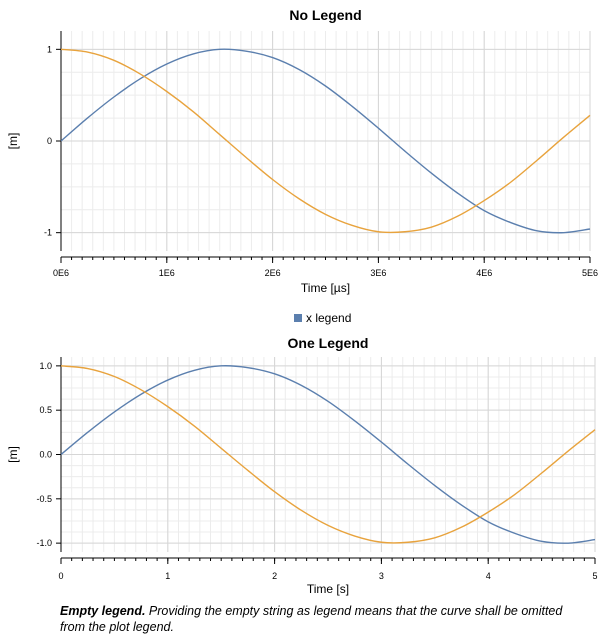 This screenshot has width=600, height=642. I want to click on y-tick-label: 1.0, so click(45, 366).